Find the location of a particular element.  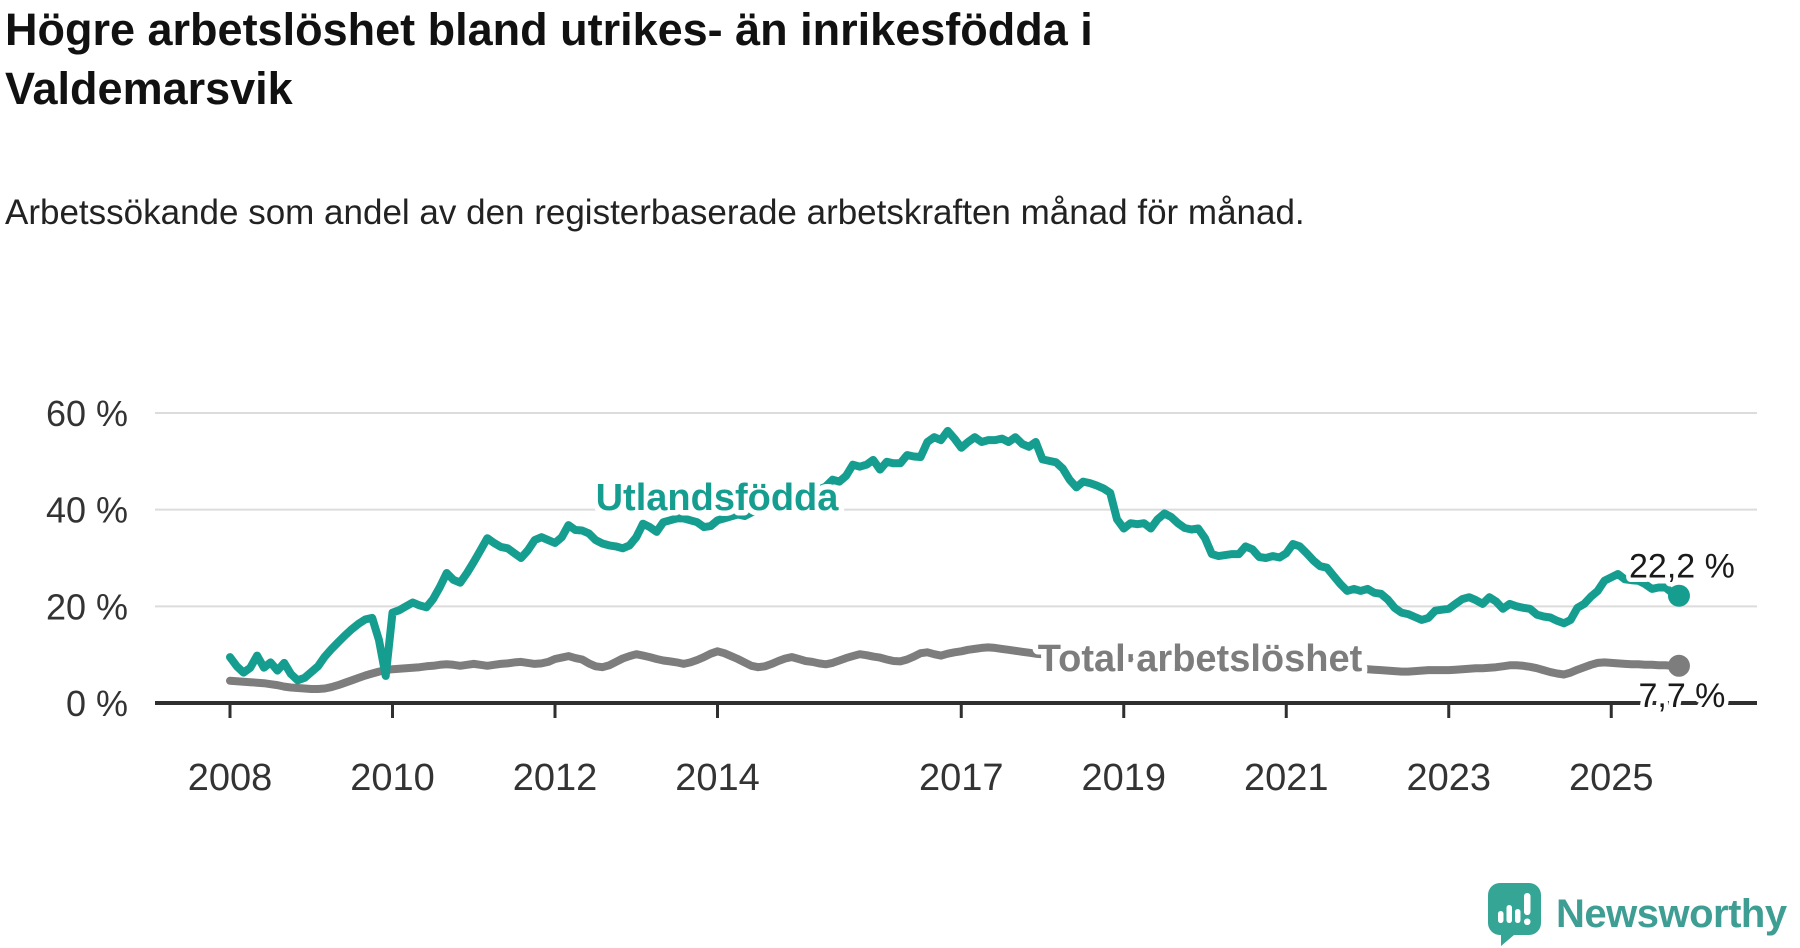

newsworthy-logo-icon is located at coordinates (1514, 914).